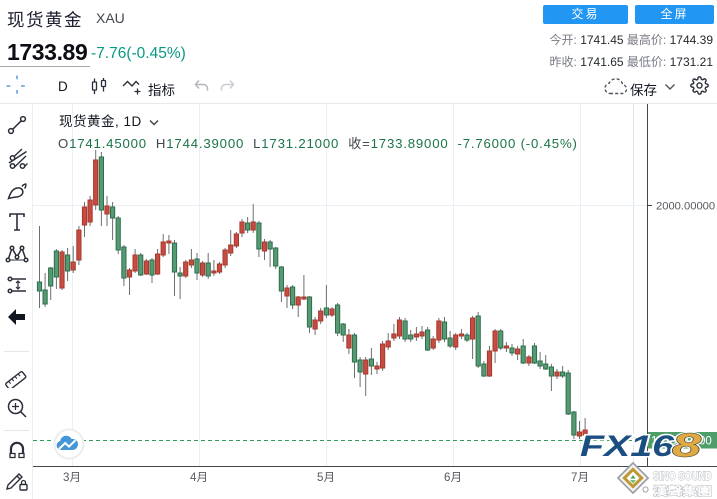  I want to click on svg-text: 4月, so click(199, 478).